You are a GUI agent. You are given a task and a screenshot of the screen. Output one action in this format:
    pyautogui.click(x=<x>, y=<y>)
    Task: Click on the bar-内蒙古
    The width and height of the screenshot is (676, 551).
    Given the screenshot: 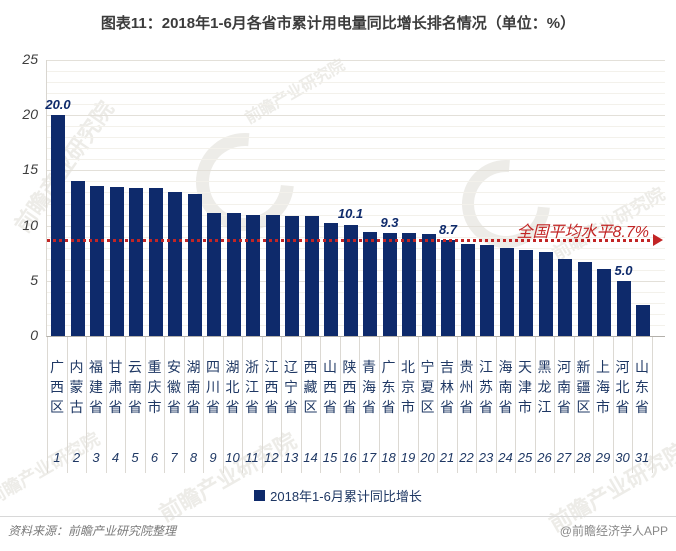 What is the action you would take?
    pyautogui.click(x=77, y=258)
    